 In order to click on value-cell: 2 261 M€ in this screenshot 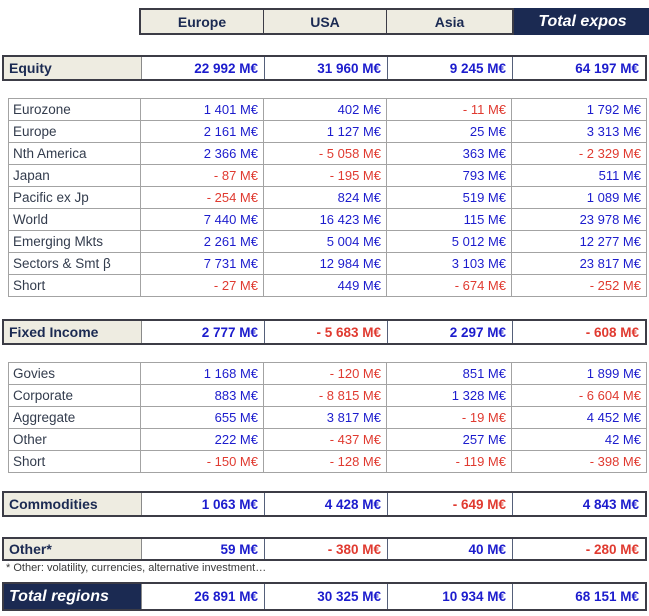, I will do `click(202, 241)`.